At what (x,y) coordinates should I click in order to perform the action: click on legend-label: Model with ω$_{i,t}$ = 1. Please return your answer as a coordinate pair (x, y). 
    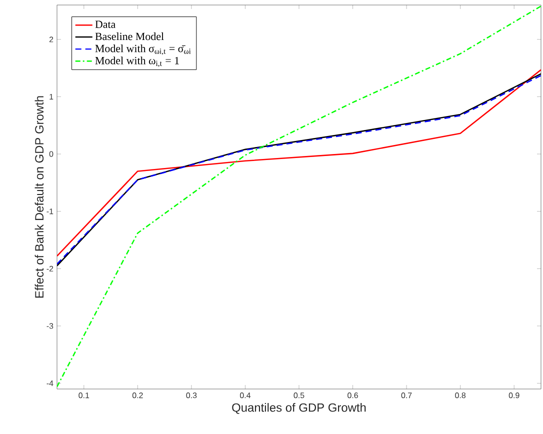
    Looking at the image, I should click on (137, 62).